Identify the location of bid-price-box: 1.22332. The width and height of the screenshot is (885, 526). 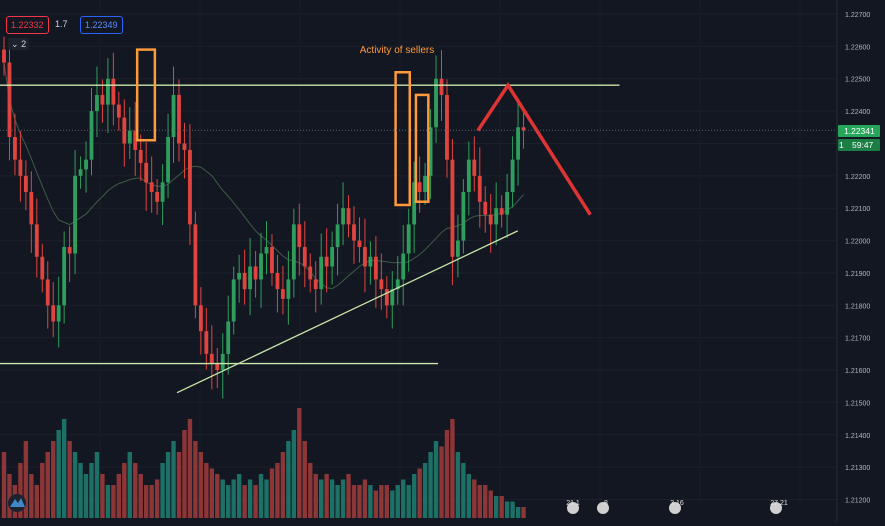
(27, 25).